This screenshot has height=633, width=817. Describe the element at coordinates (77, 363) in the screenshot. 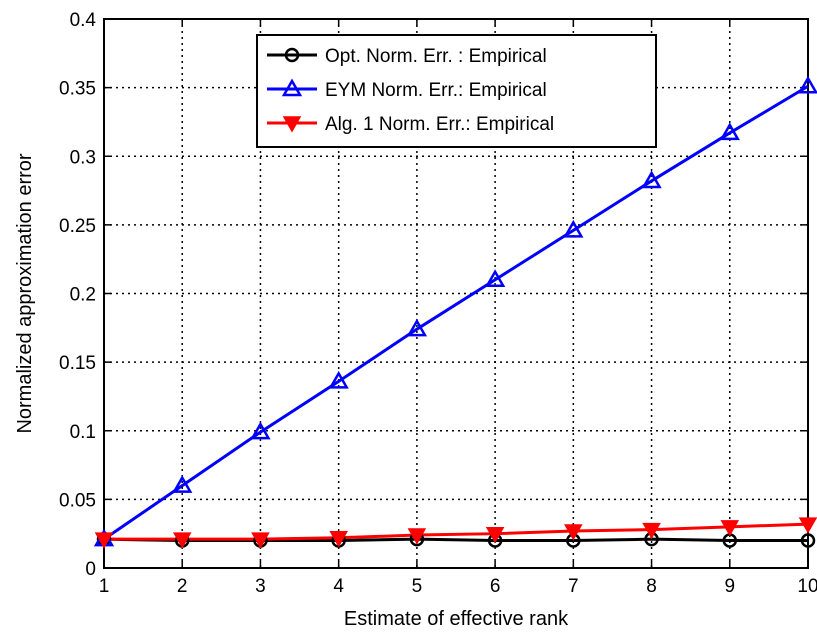

I see `y-tick-label: 0.15` at that location.